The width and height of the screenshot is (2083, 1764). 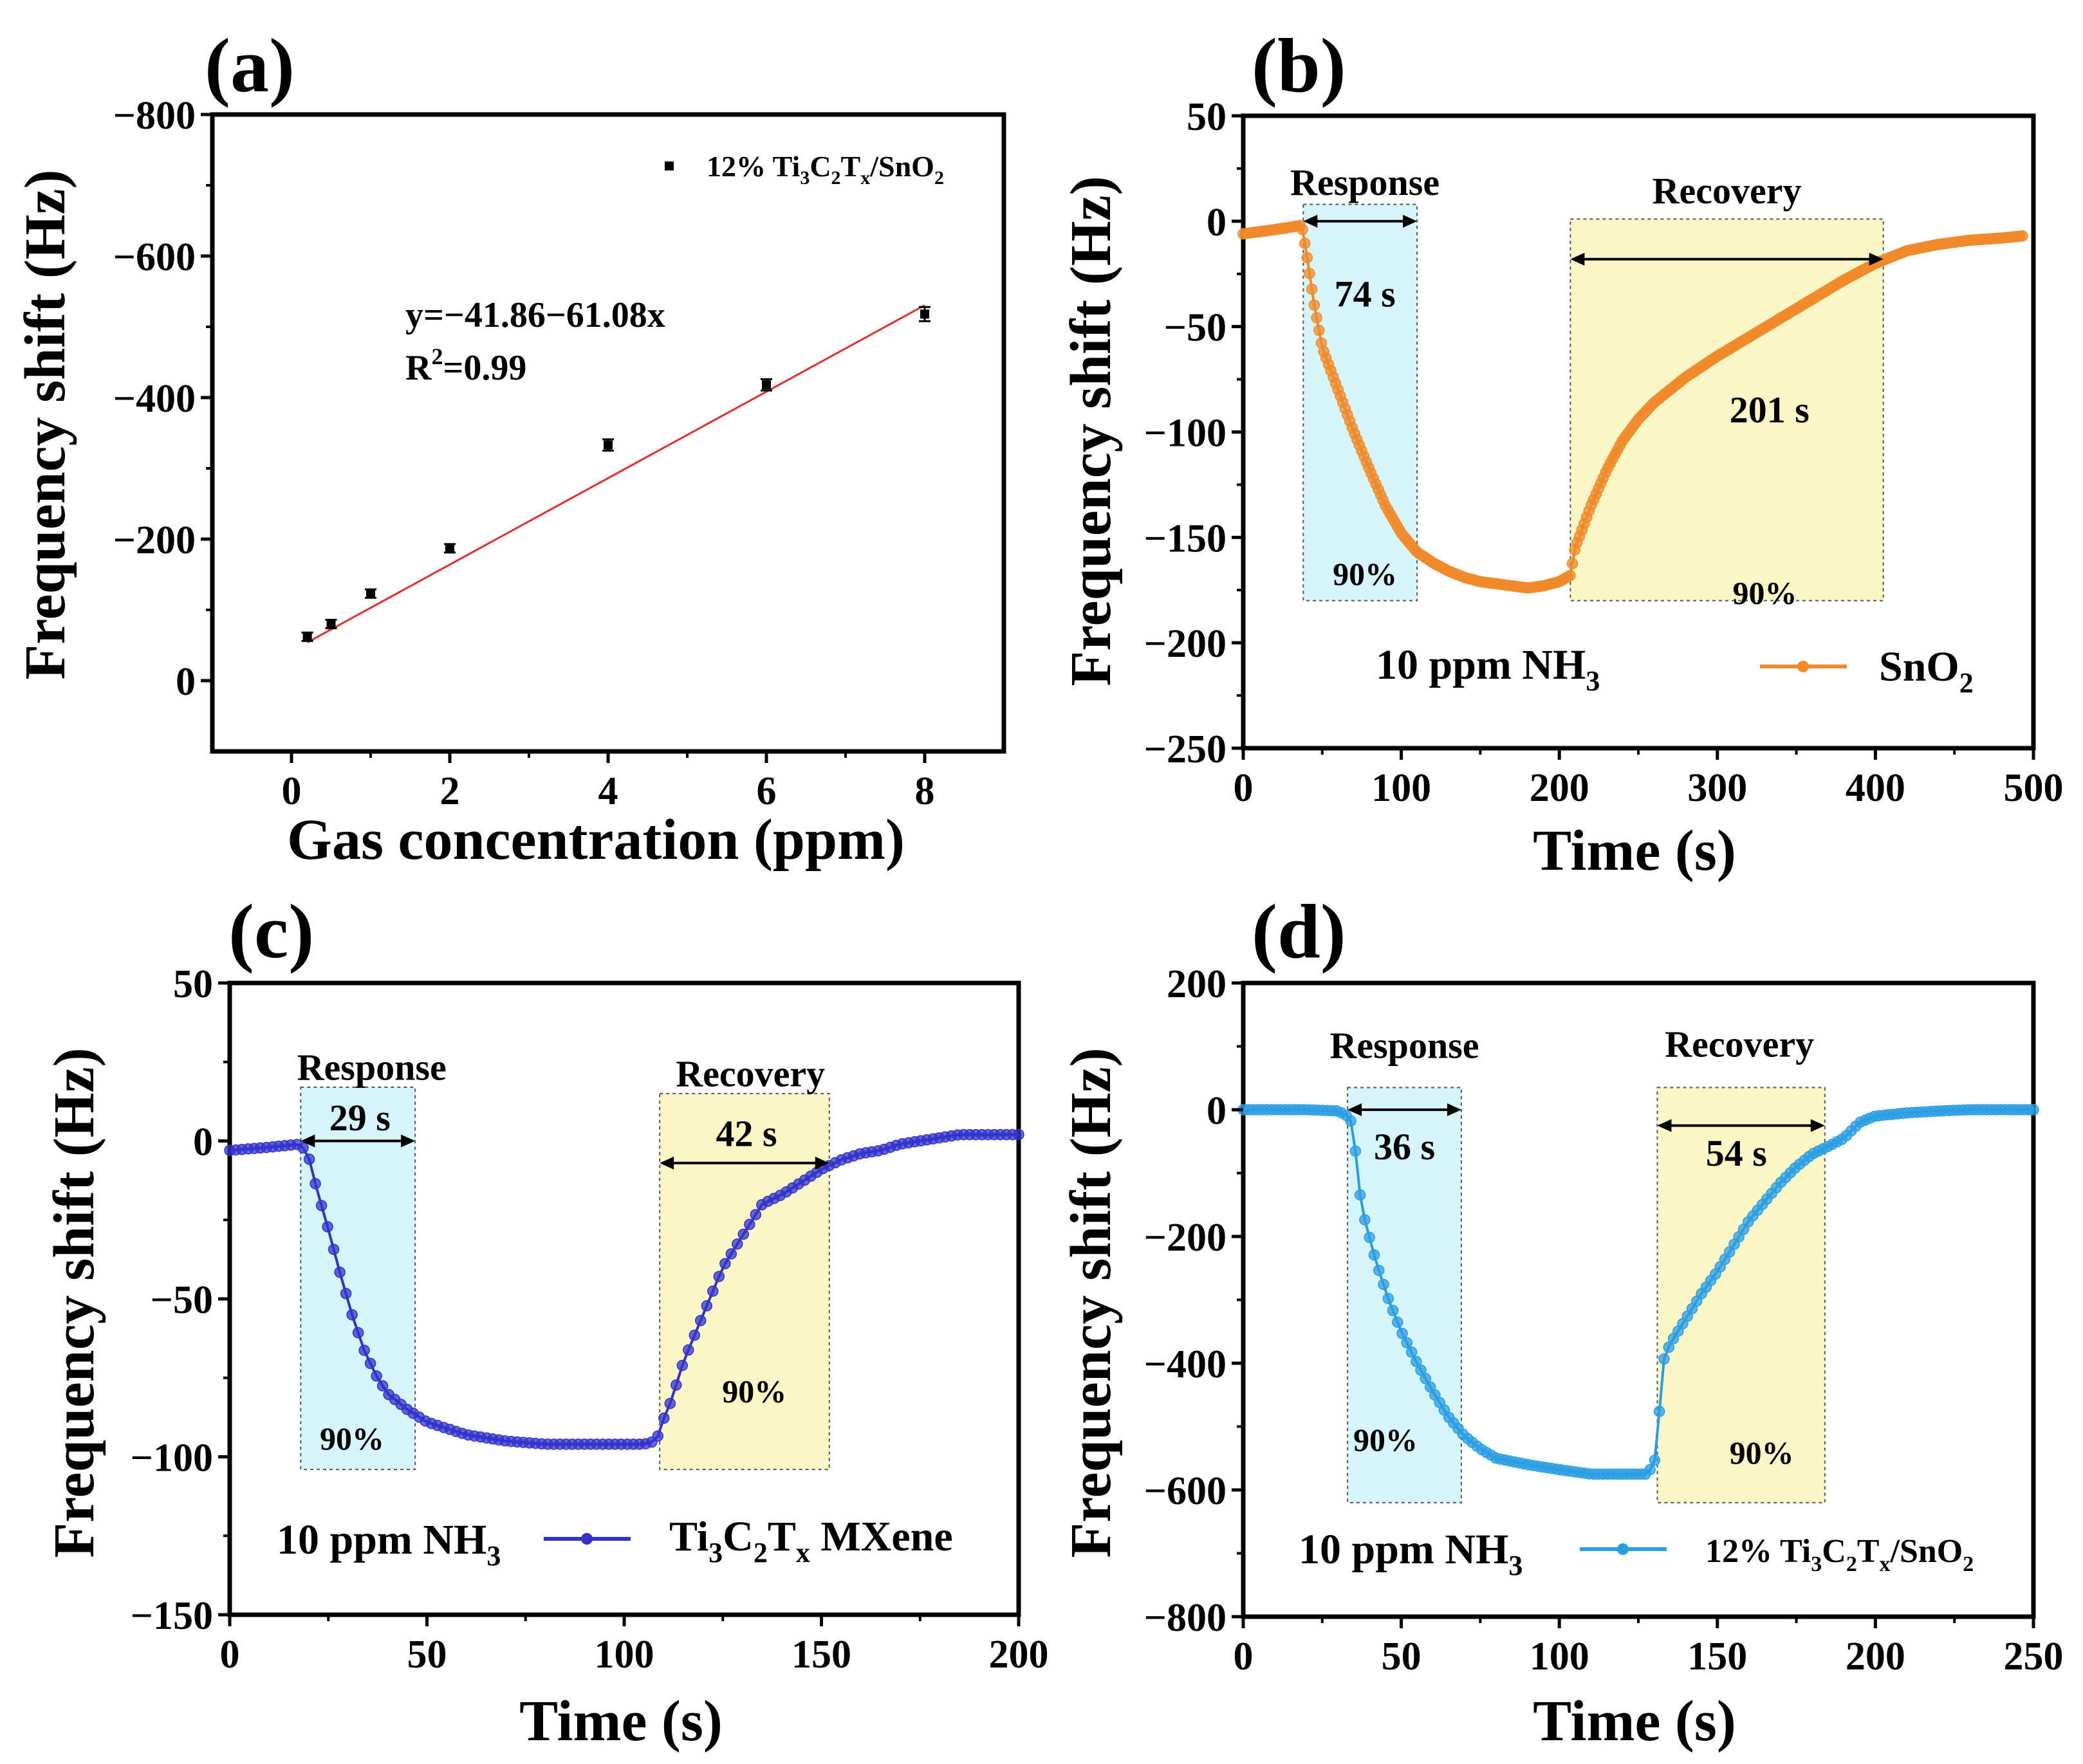 I want to click on legend-a: 12% Ti3C2Tx/SnO2, so click(x=805, y=169).